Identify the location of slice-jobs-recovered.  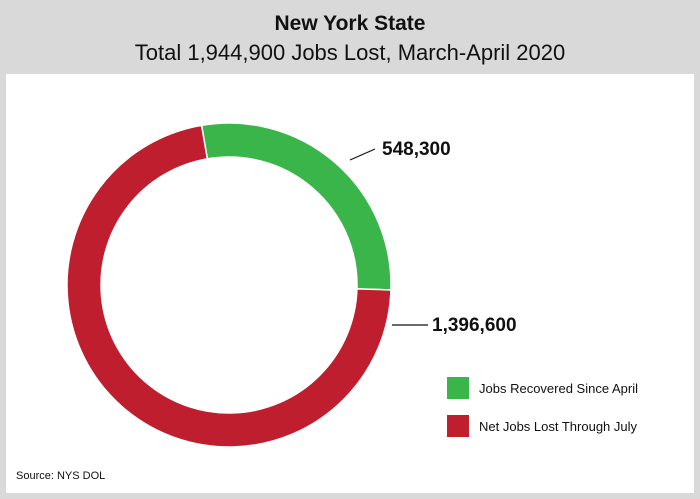
(296, 206).